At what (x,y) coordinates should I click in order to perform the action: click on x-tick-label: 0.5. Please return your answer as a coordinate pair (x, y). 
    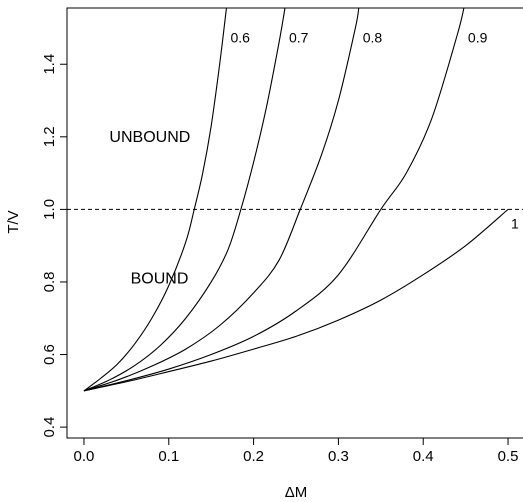
    Looking at the image, I should click on (508, 456).